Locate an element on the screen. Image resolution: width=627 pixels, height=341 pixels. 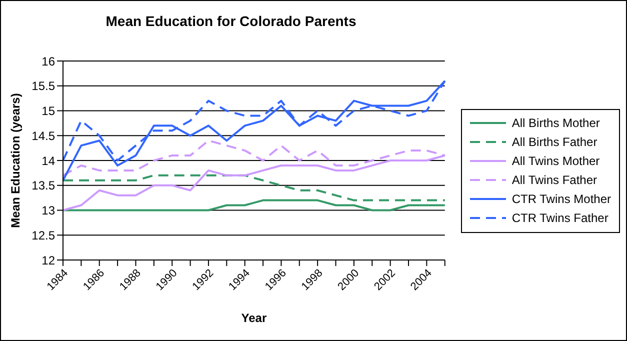
legend-label: All Births Father is located at coordinates (555, 142).